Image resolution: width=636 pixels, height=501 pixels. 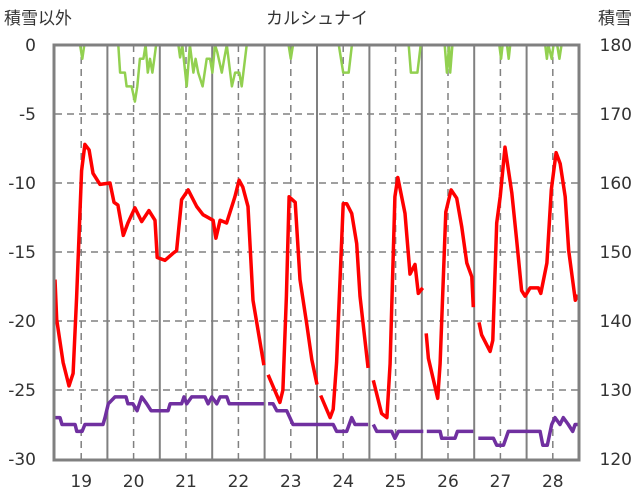 What do you see at coordinates (81, 482) in the screenshot?
I see `x-tick-label: 19` at bounding box center [81, 482].